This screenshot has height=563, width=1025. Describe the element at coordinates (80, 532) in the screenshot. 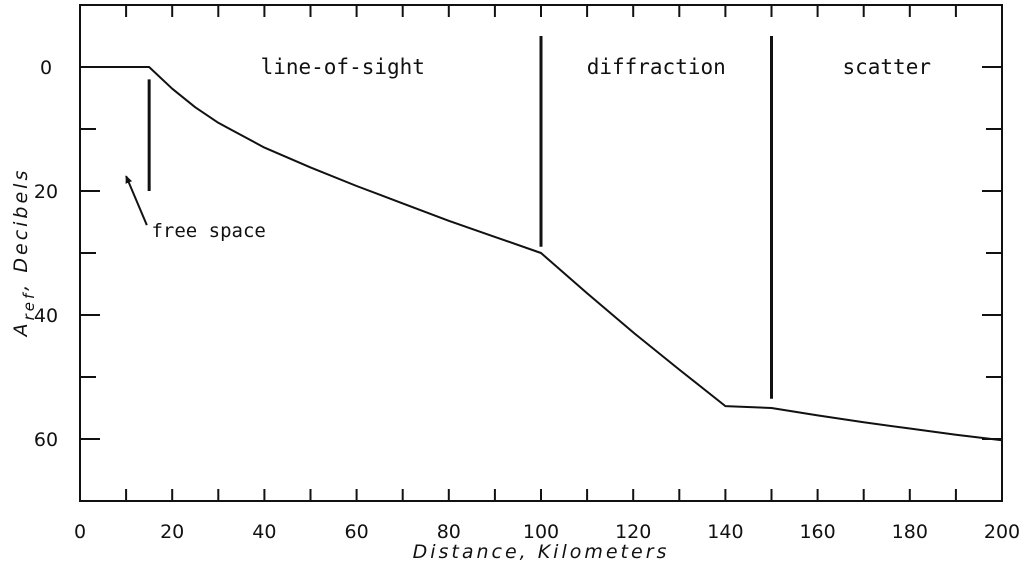

I see `x-tick-label: 0` at that location.